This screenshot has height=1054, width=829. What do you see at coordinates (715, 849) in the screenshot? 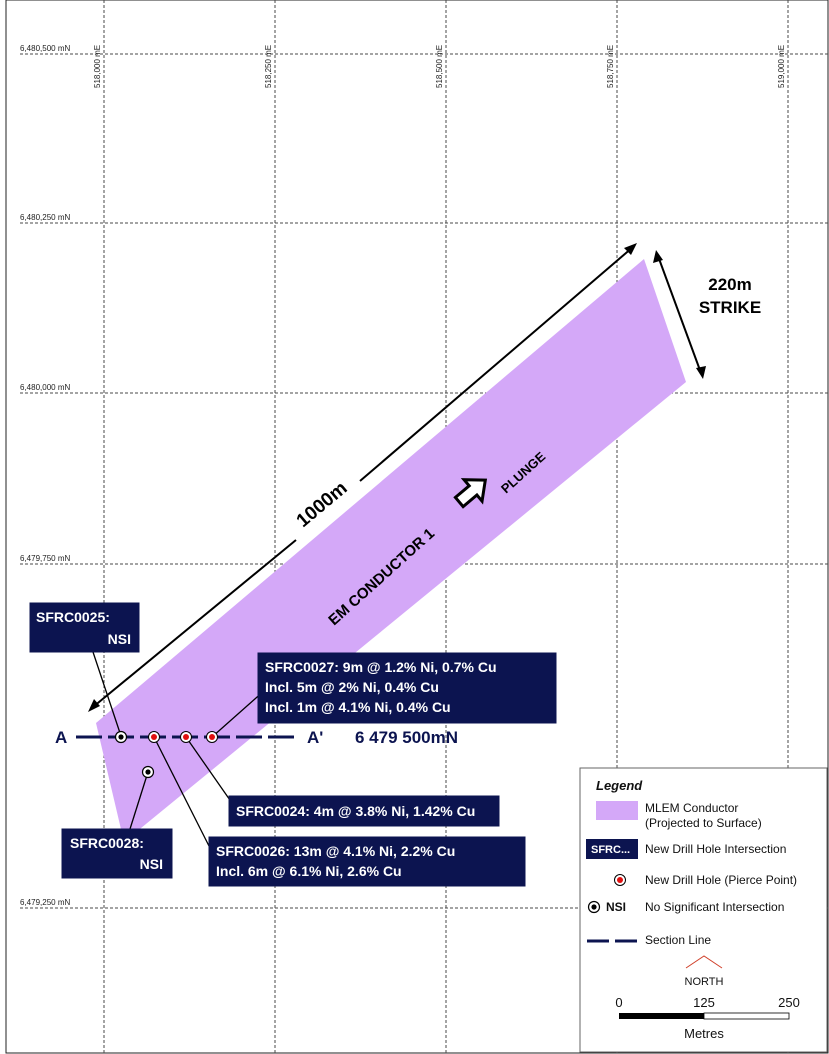
I see `legend-item-label: New Drill Hole Intersection` at bounding box center [715, 849].